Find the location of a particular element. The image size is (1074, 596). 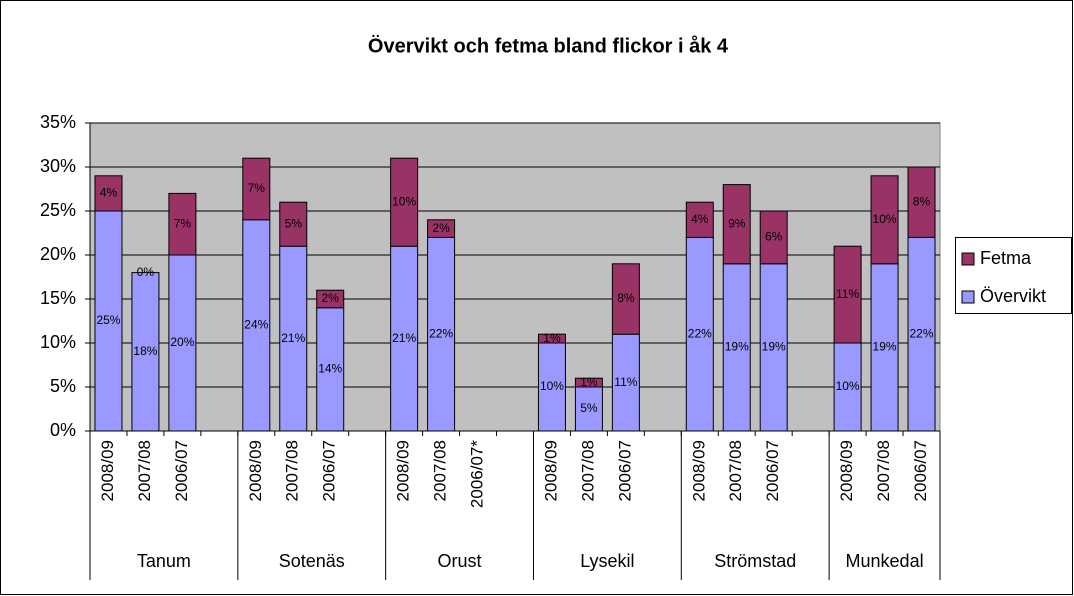

data-label: 0% is located at coordinates (146, 272).